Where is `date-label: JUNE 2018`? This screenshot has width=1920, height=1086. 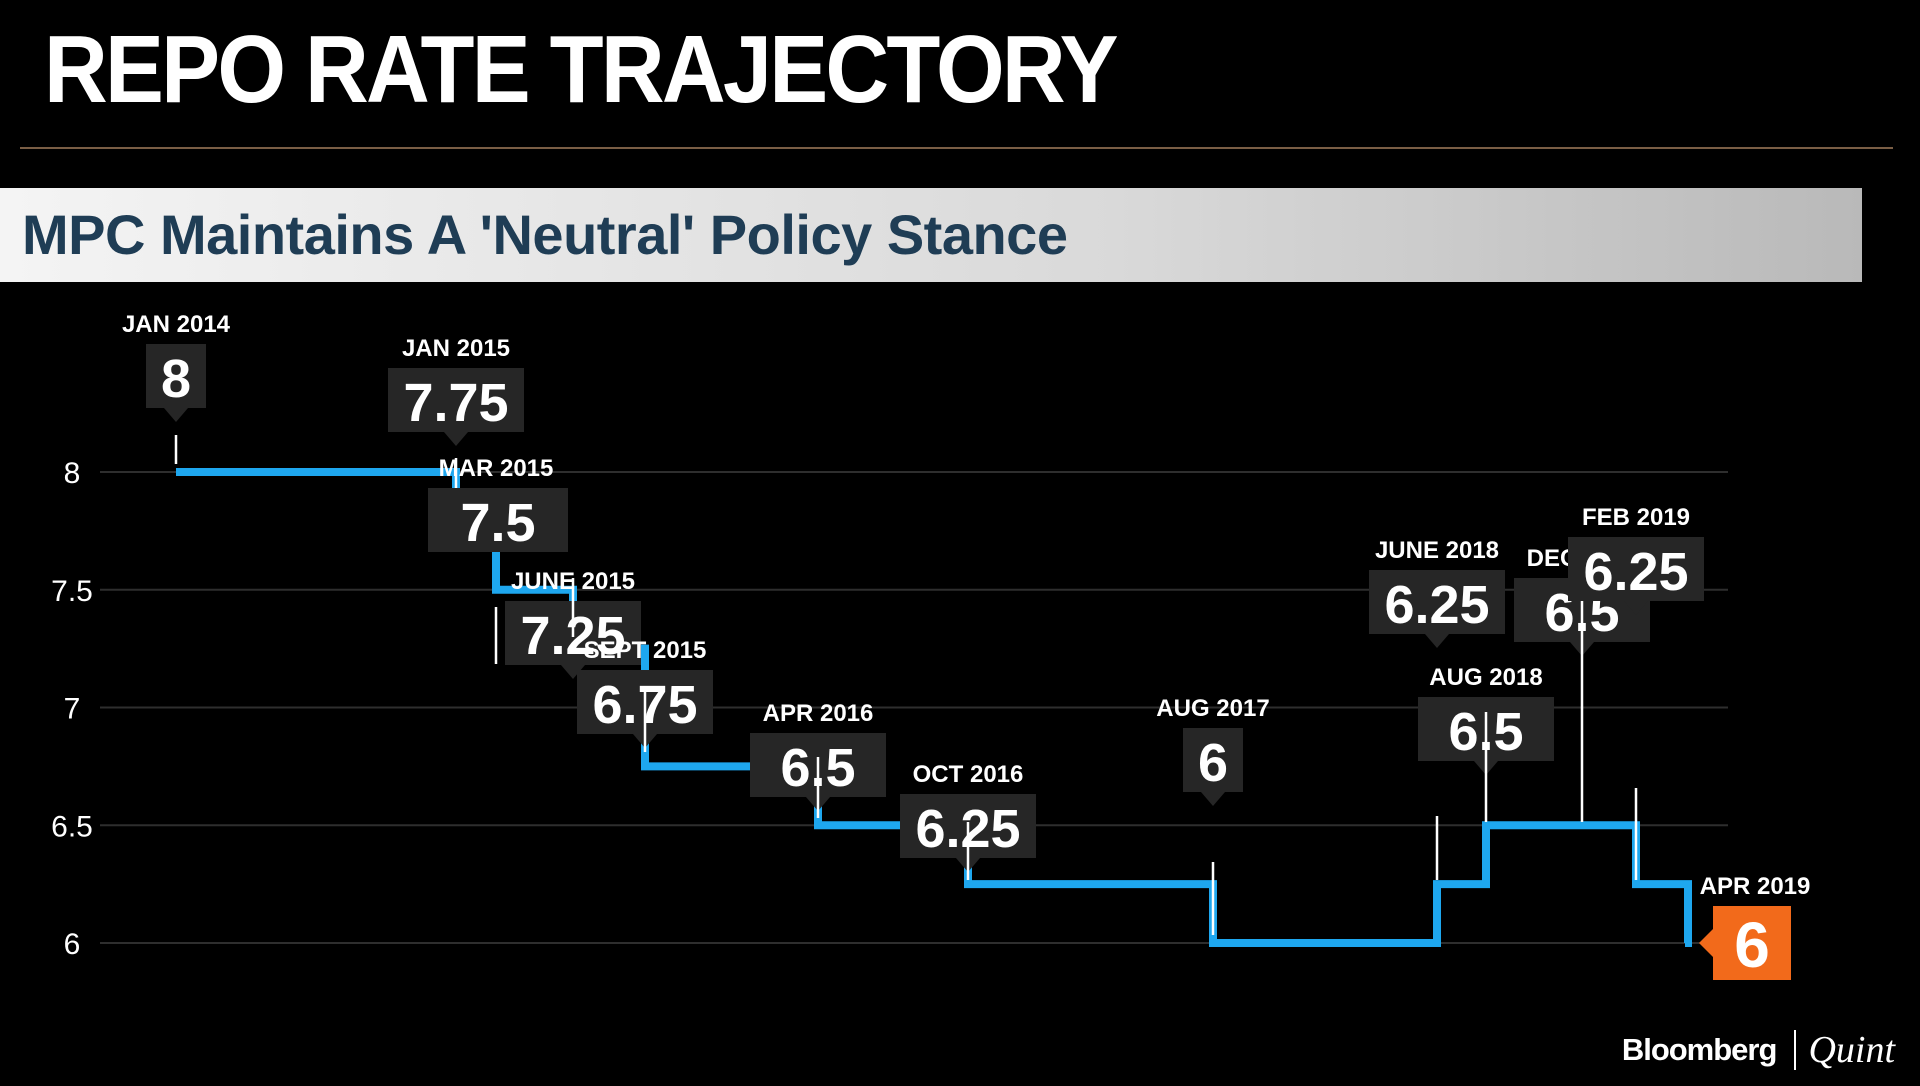
date-label: JUNE 2018 is located at coordinates (1437, 550).